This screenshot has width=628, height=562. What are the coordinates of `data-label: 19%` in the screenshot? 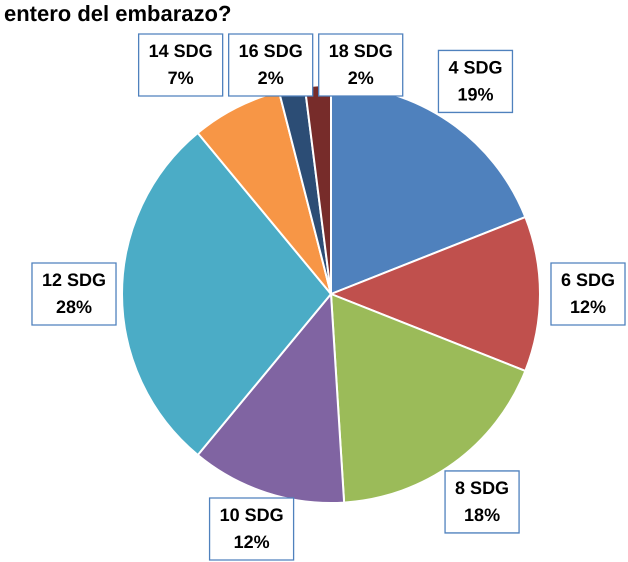 It's located at (475, 94).